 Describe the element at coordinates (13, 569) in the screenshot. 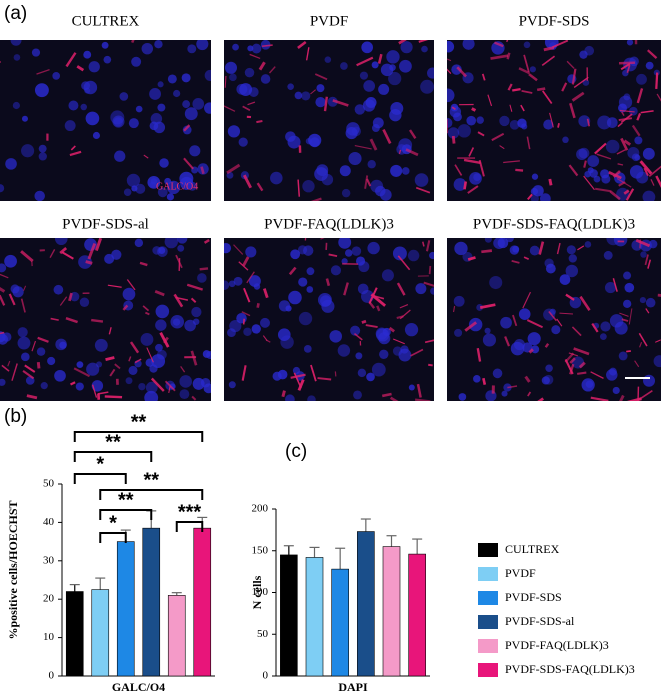

I see `y-axis-label: %positive cells/HOECHST` at that location.